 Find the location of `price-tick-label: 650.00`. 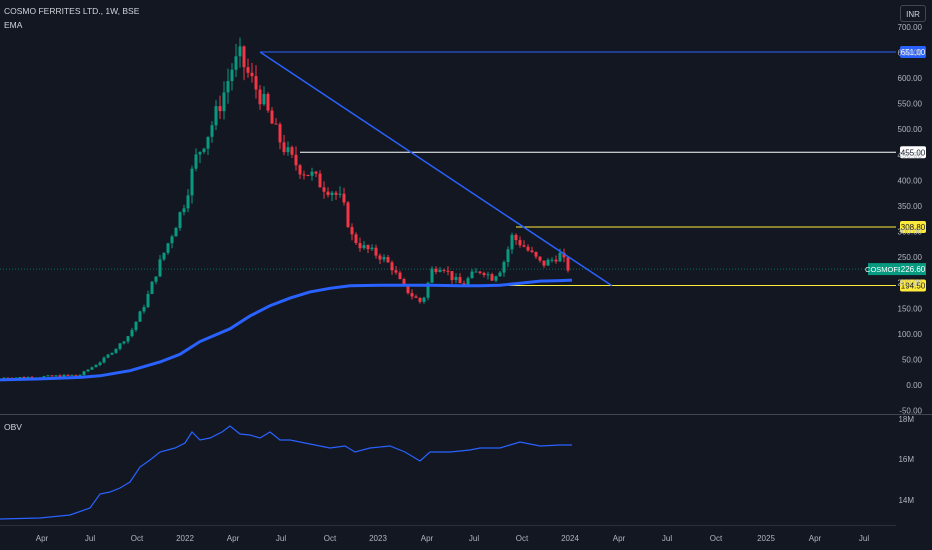

price-tick-label: 650.00 is located at coordinates (910, 53).